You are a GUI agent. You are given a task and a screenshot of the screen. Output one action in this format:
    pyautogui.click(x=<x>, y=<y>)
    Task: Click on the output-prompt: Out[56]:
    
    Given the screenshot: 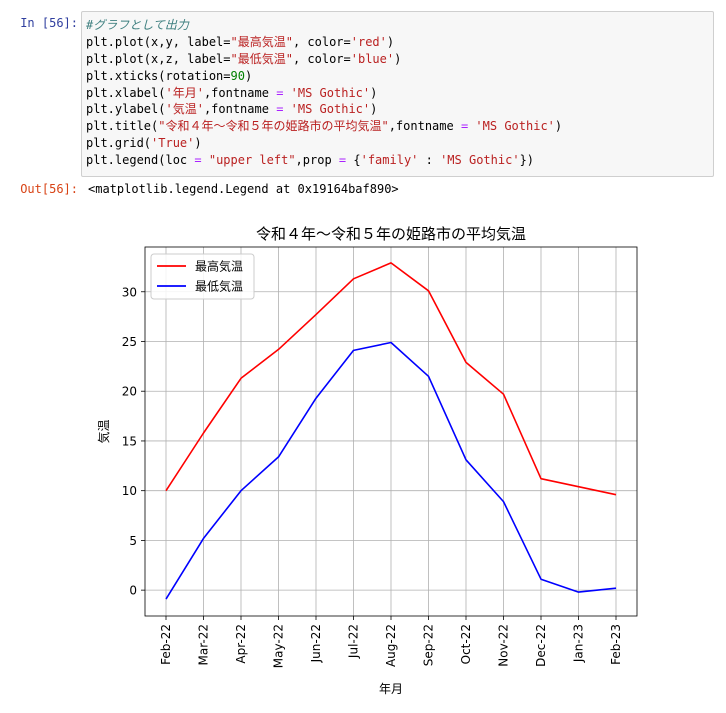 What is the action you would take?
    pyautogui.click(x=49, y=189)
    